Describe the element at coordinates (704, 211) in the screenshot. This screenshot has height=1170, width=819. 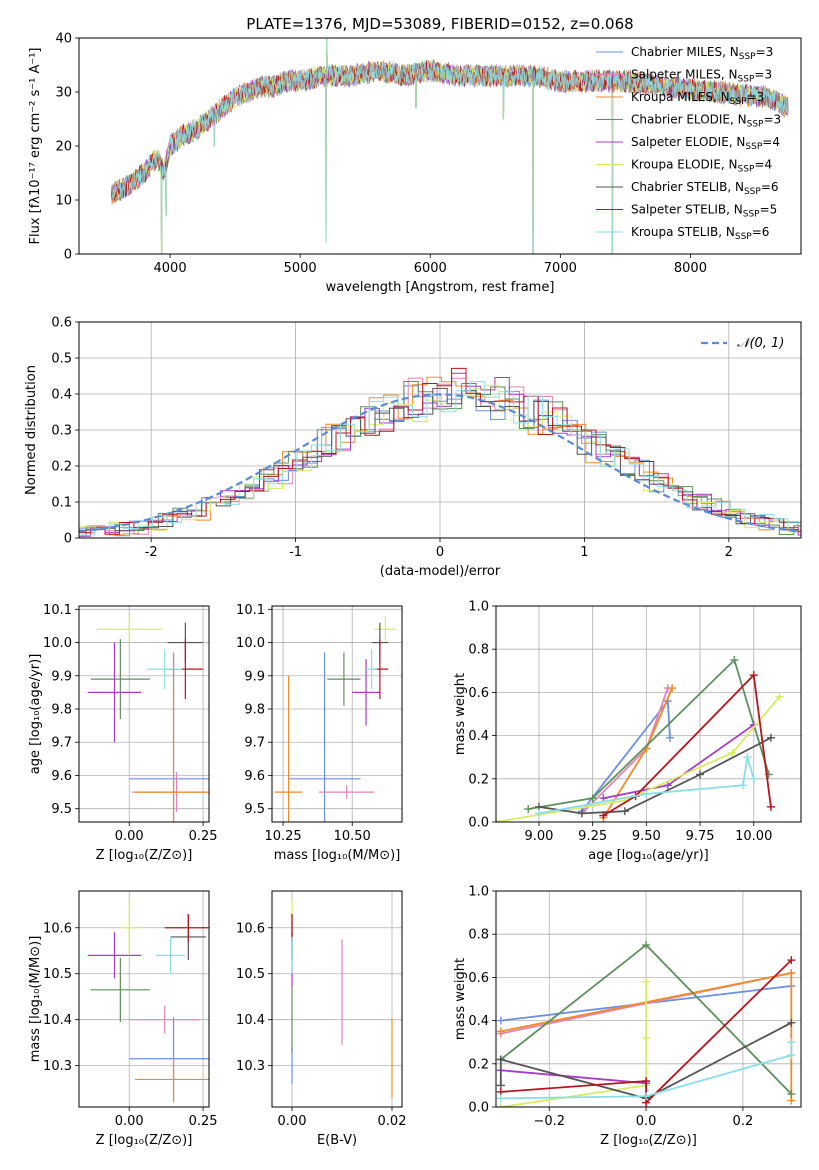
I see `legend-entry: Salpeter STELIB, NSSP=5` at that location.